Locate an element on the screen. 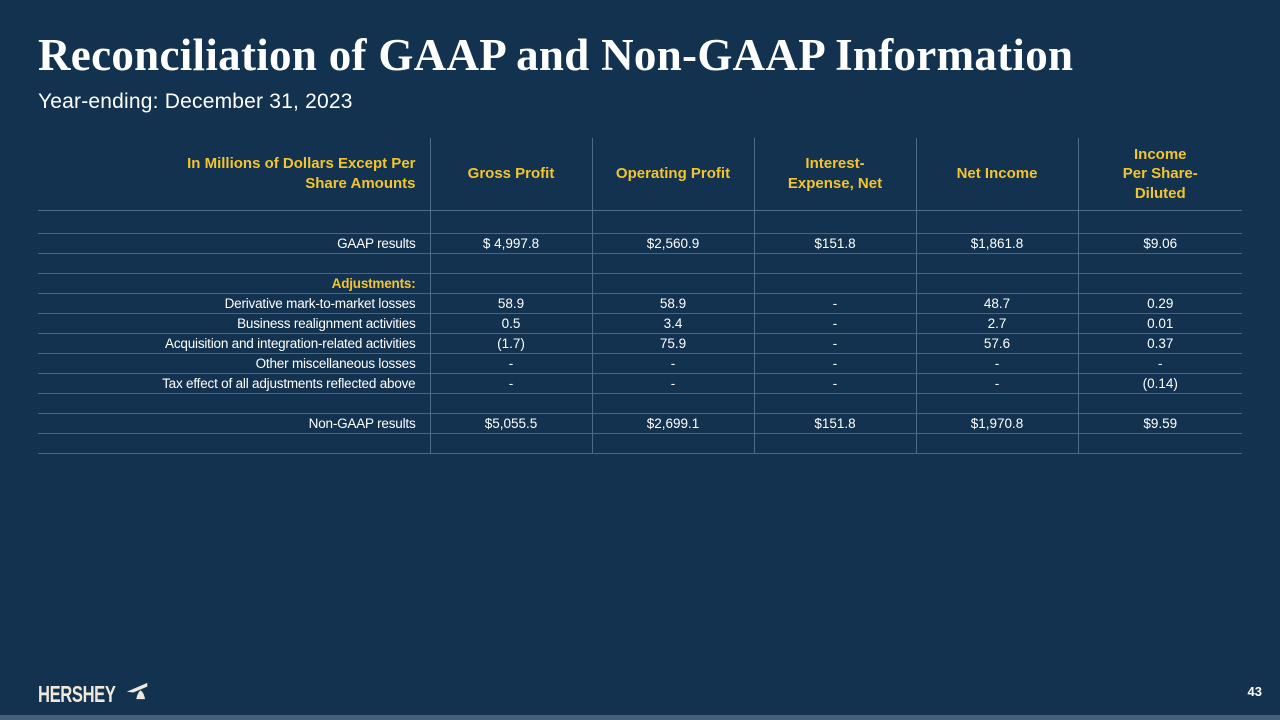 The width and height of the screenshot is (1280, 720). column-header-gross-profit: Gross Profit is located at coordinates (510, 174).